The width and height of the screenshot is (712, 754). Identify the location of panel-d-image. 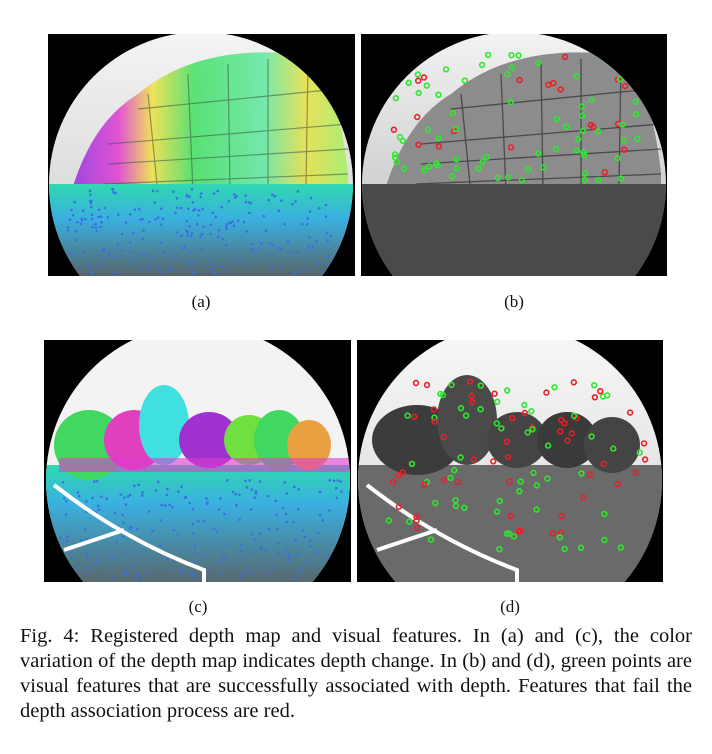
(510, 461).